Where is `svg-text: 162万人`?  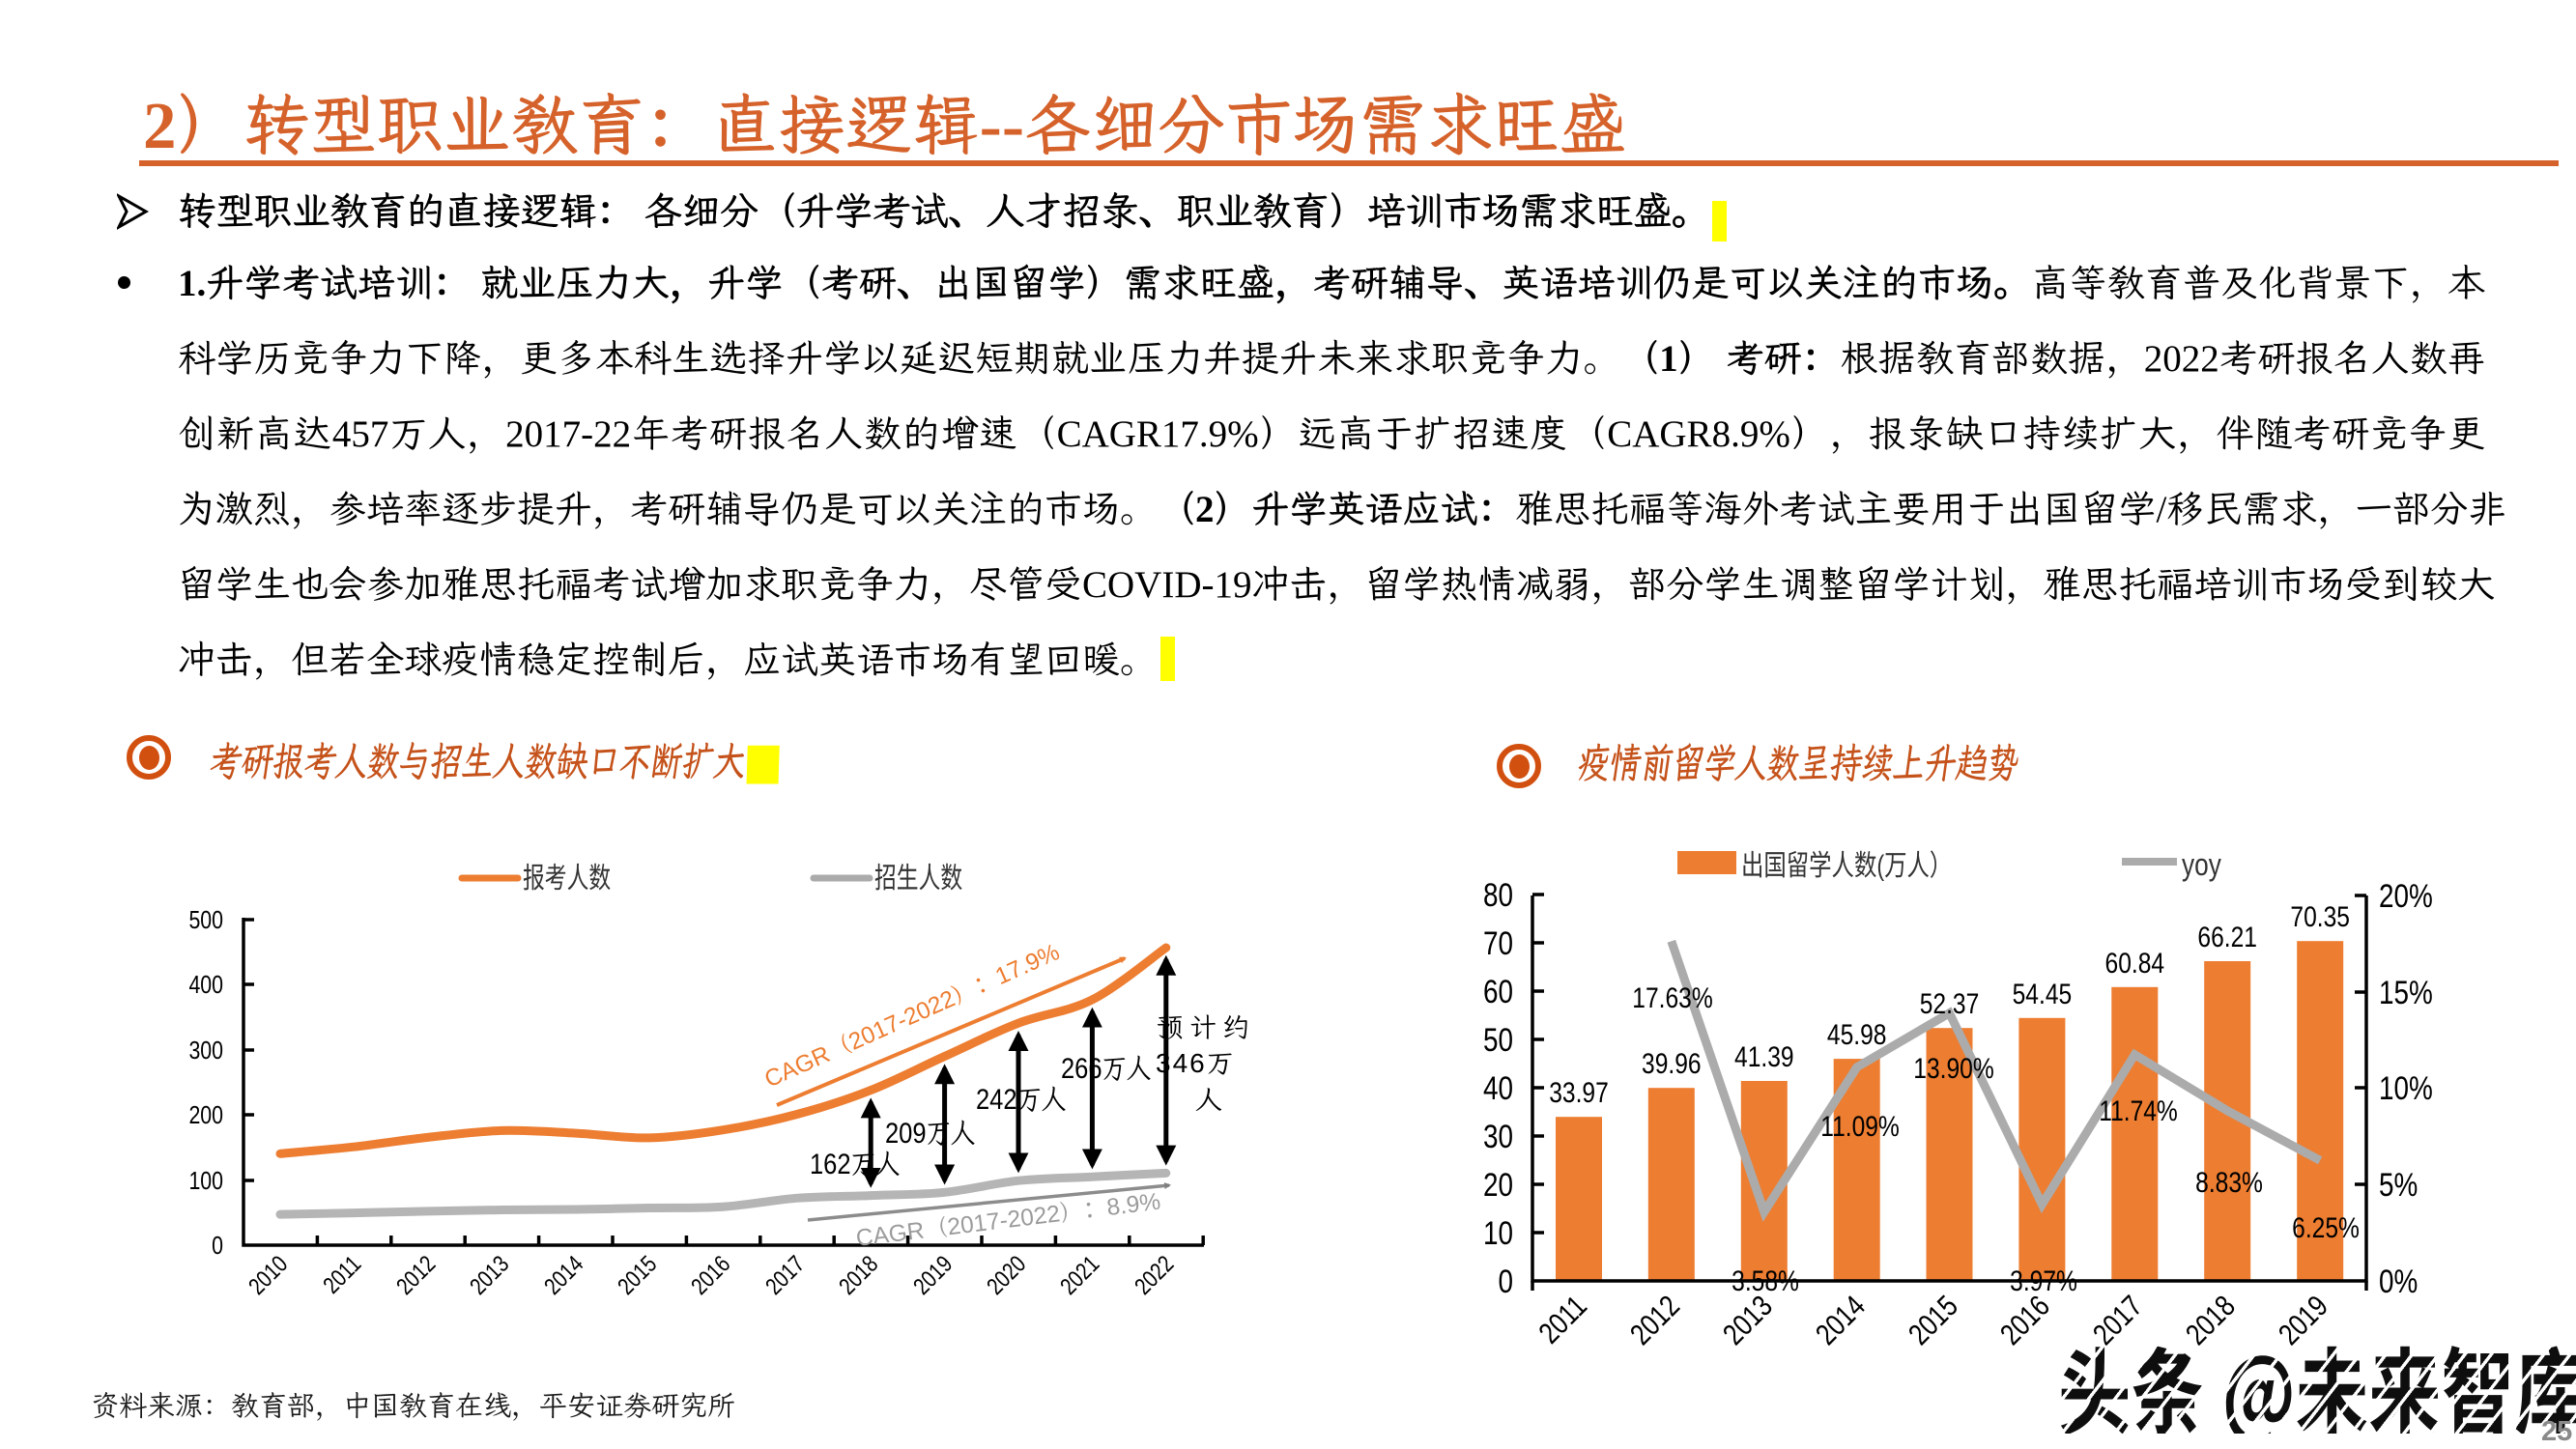 svg-text: 162万人 is located at coordinates (856, 1163).